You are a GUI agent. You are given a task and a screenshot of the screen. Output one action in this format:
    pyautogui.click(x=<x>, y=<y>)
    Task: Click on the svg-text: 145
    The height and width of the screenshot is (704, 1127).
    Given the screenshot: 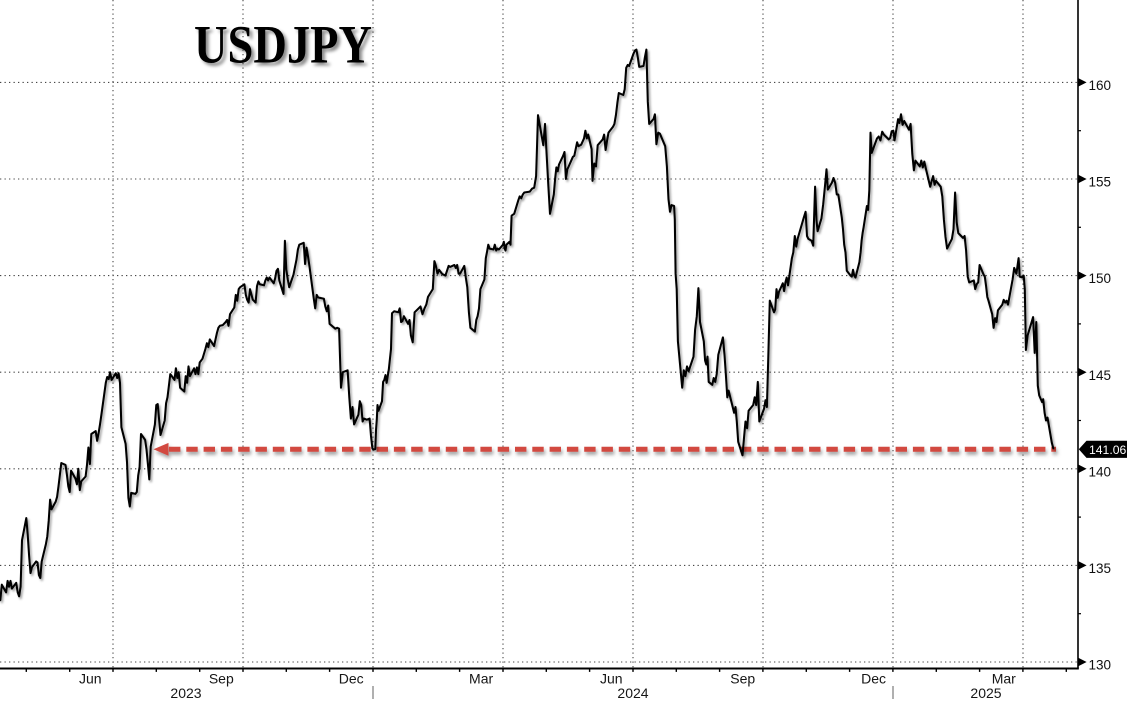 What is the action you would take?
    pyautogui.click(x=1100, y=375)
    